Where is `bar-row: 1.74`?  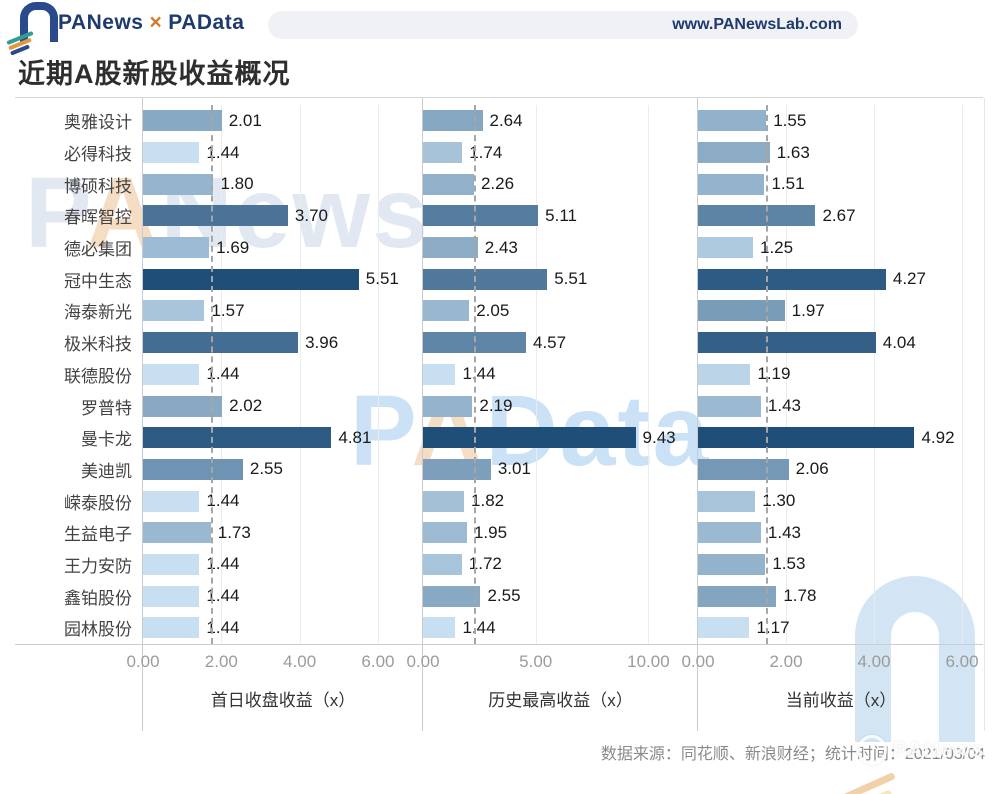 bar-row: 1.74 is located at coordinates (560, 153).